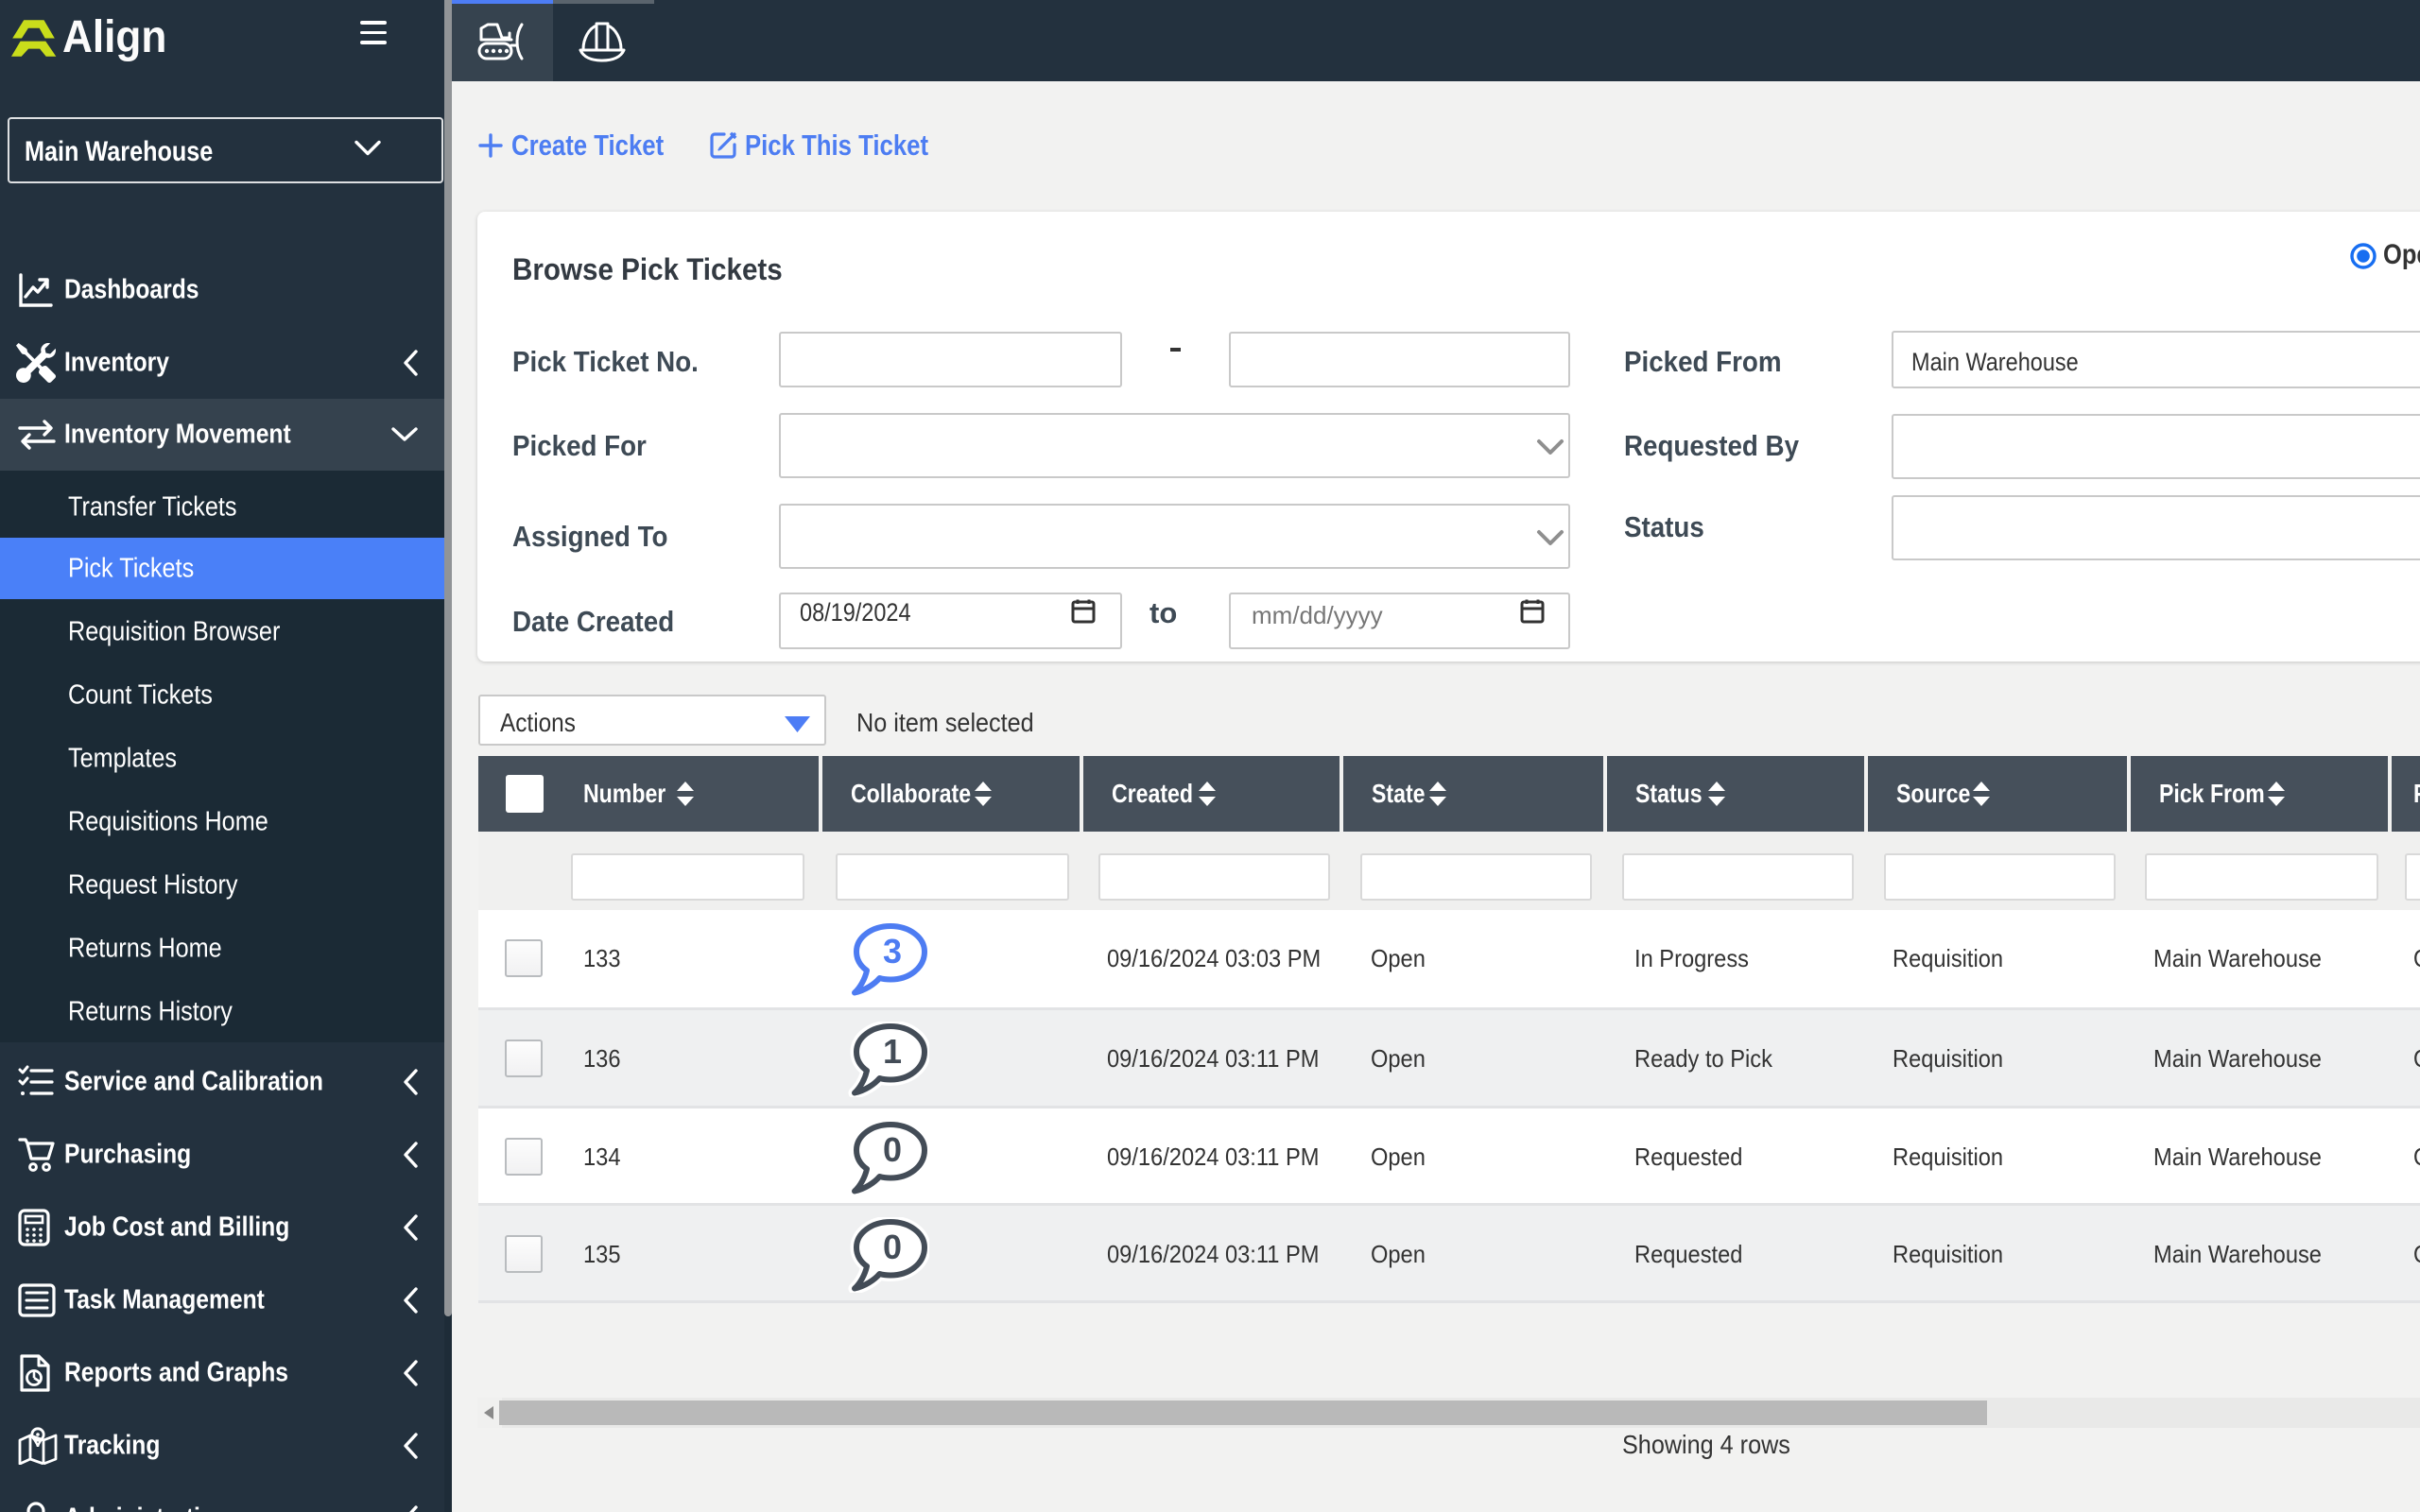 This screenshot has width=2420, height=1512. Describe the element at coordinates (892, 951) in the screenshot. I see `svg-text: 3` at that location.